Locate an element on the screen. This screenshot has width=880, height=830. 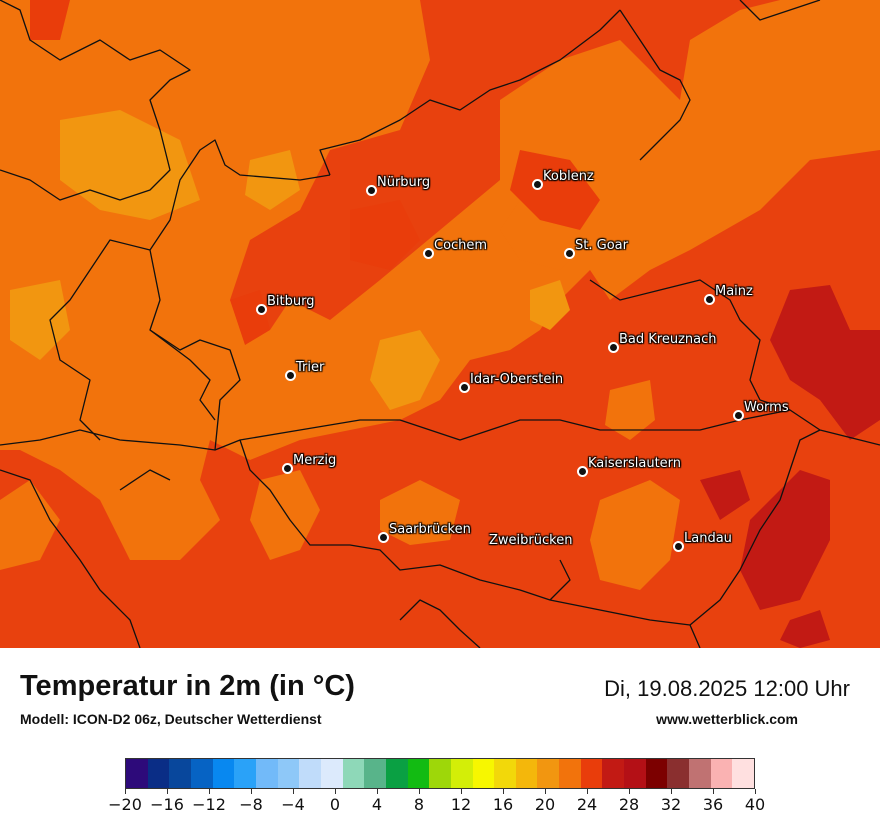
tick-label: 4 is located at coordinates (377, 804).